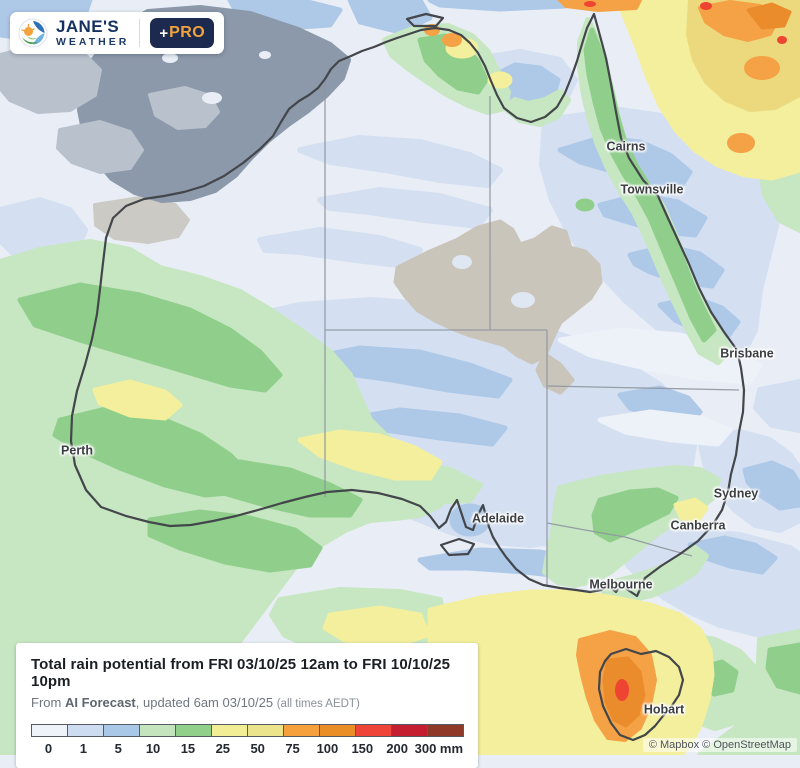 Image resolution: width=800 pixels, height=768 pixels. I want to click on legend-value-label: 1, so click(83, 748).